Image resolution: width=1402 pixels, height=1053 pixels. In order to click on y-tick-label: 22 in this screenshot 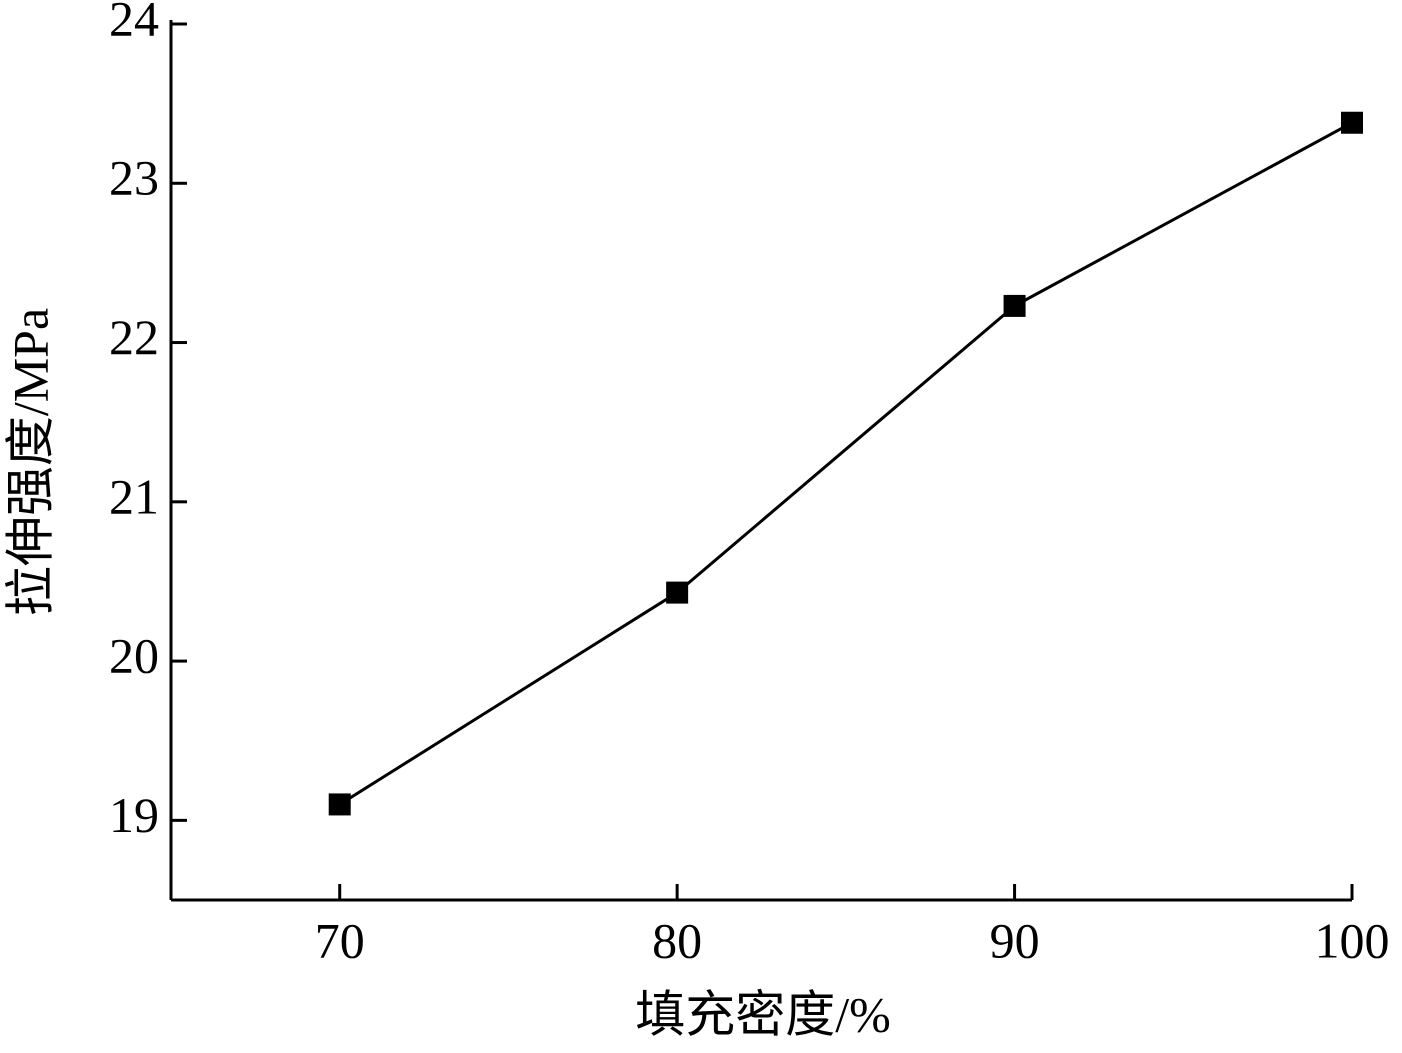, I will do `click(134, 337)`.